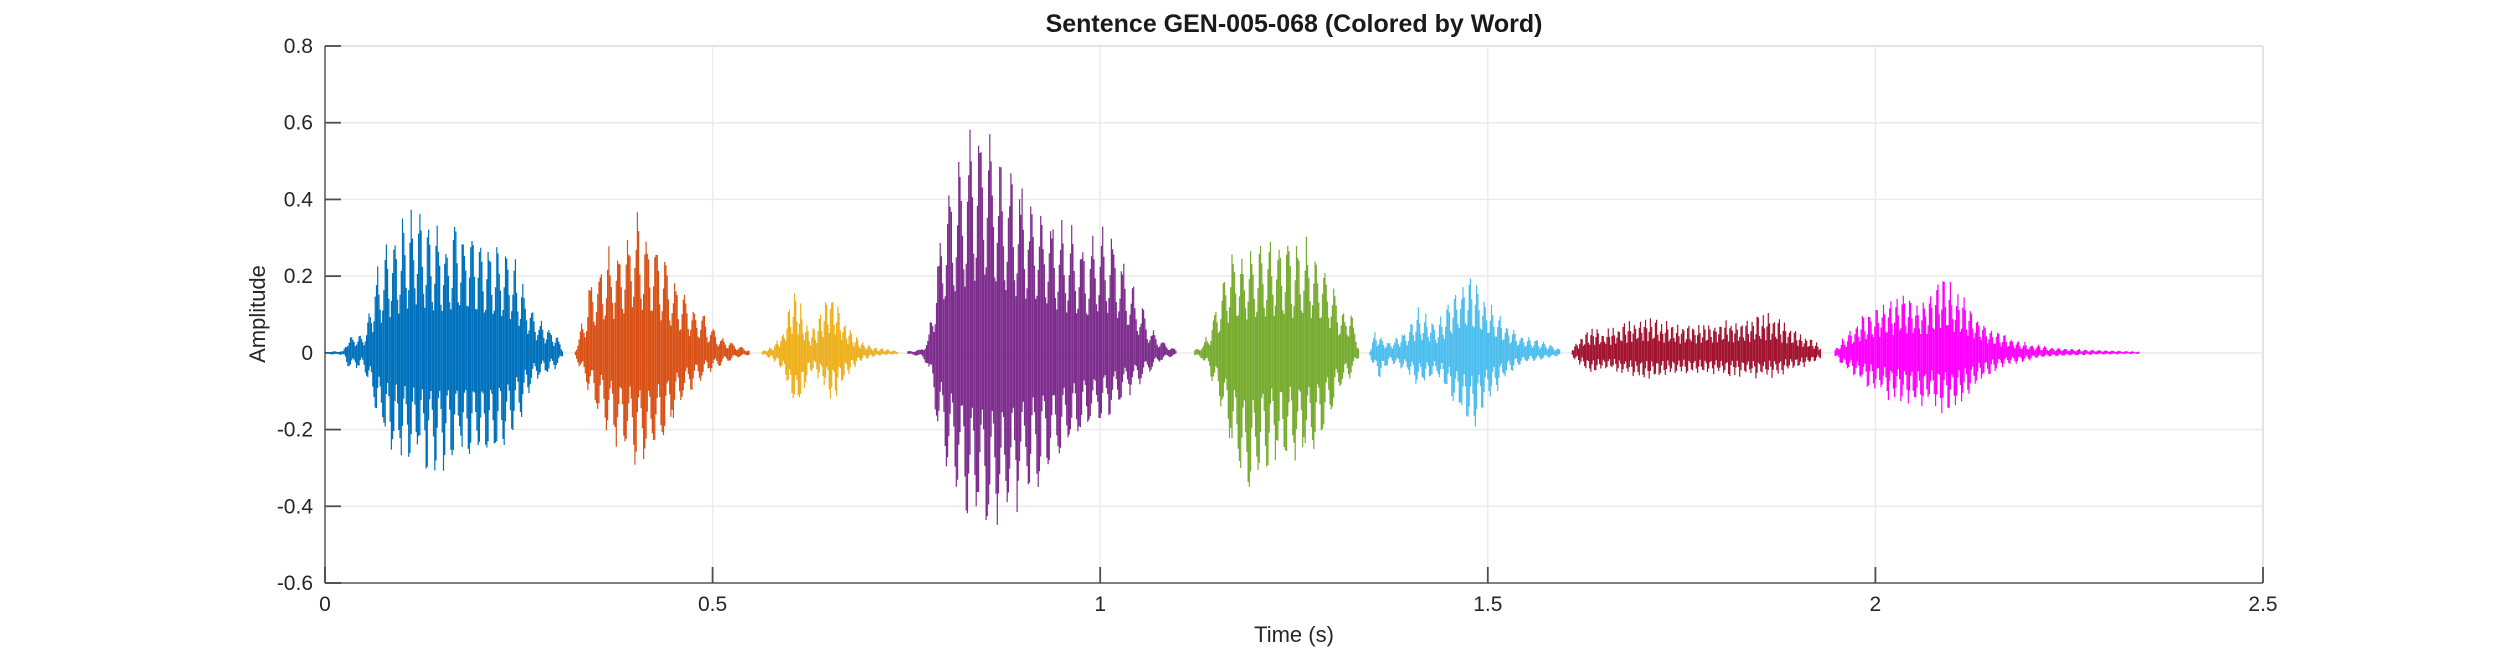 Image resolution: width=2500 pixels, height=657 pixels. What do you see at coordinates (298, 276) in the screenshot?
I see `y-tick-label: 0.2` at bounding box center [298, 276].